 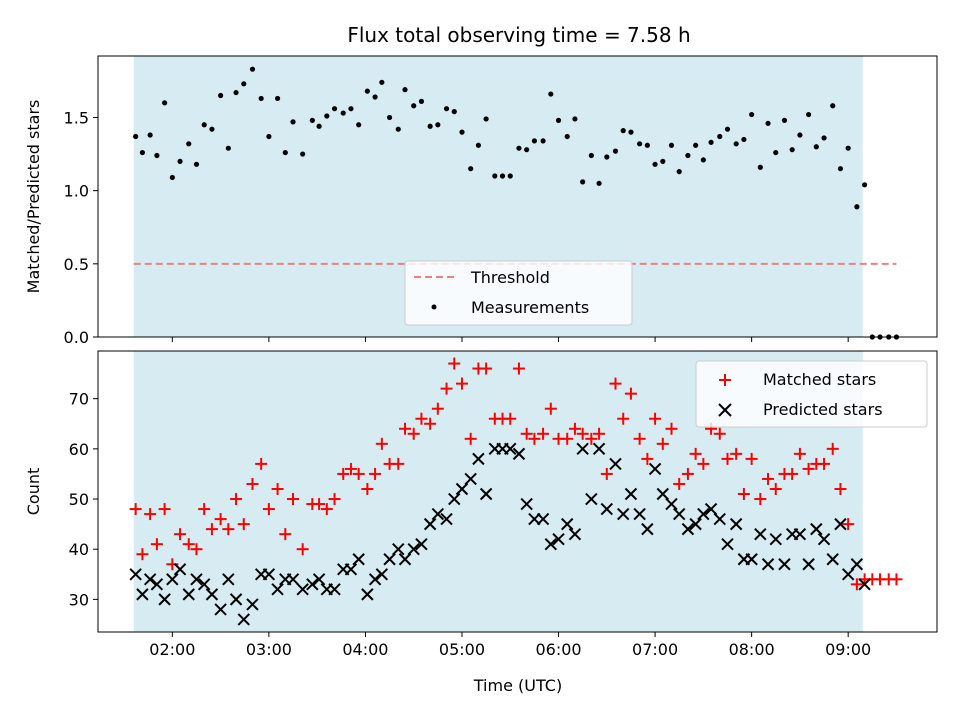 What do you see at coordinates (79, 549) in the screenshot?
I see `y-tick-label: 40` at bounding box center [79, 549].